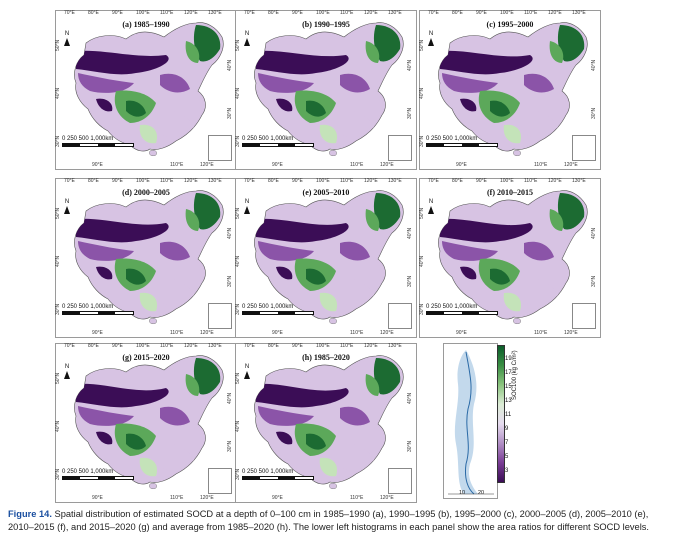  I want to click on colorbar-tick: 17, so click(508, 373).